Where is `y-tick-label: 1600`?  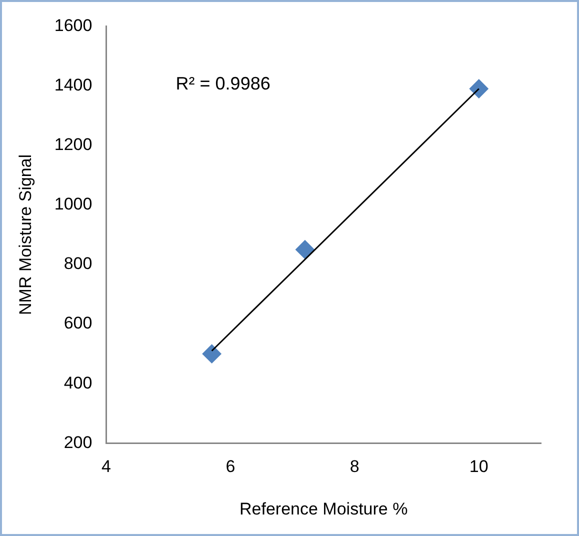
y-tick-label: 1600 is located at coordinates (73, 25).